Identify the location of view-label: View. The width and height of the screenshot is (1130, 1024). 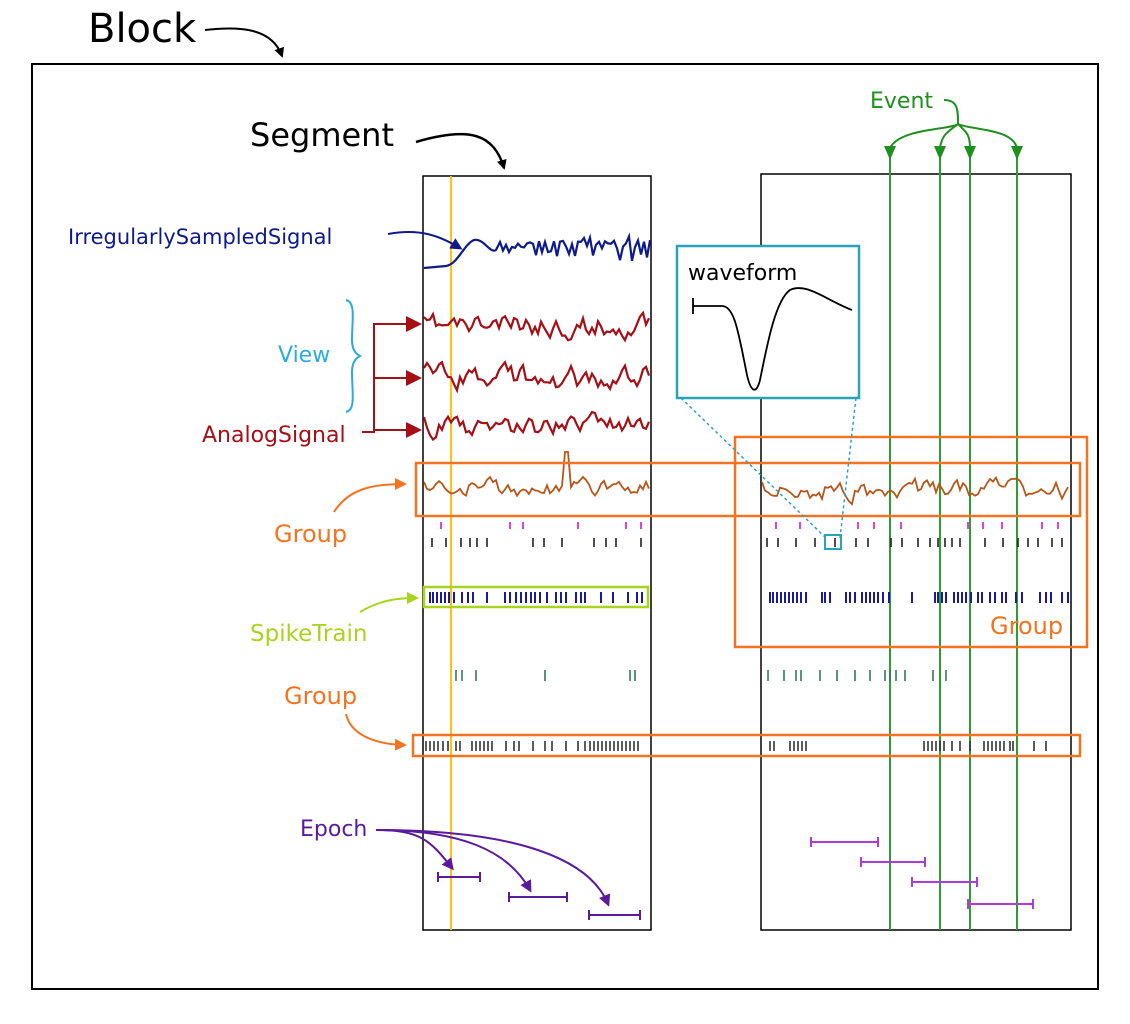
(304, 355).